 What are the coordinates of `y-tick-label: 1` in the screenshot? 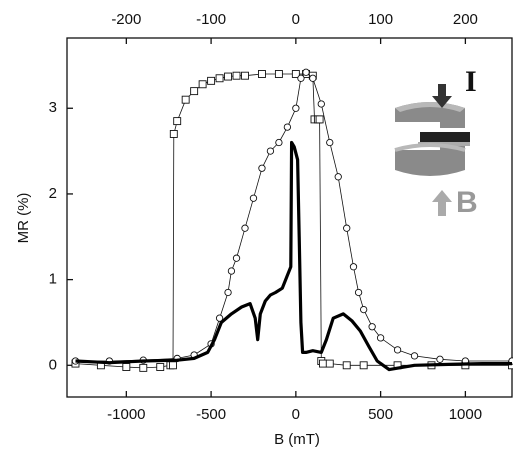 It's located at (53, 279).